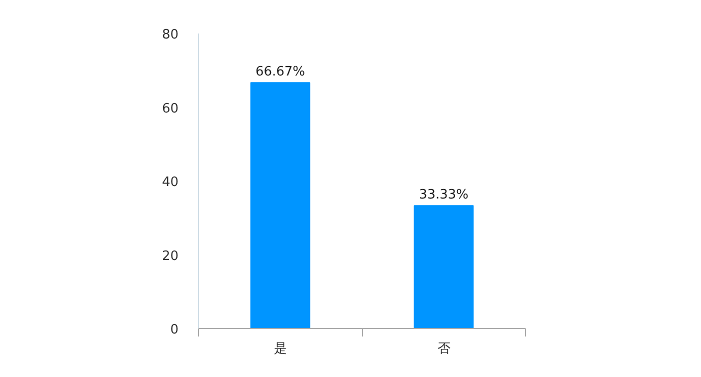  Describe the element at coordinates (174, 330) in the screenshot. I see `y-tick-label: 0` at that location.